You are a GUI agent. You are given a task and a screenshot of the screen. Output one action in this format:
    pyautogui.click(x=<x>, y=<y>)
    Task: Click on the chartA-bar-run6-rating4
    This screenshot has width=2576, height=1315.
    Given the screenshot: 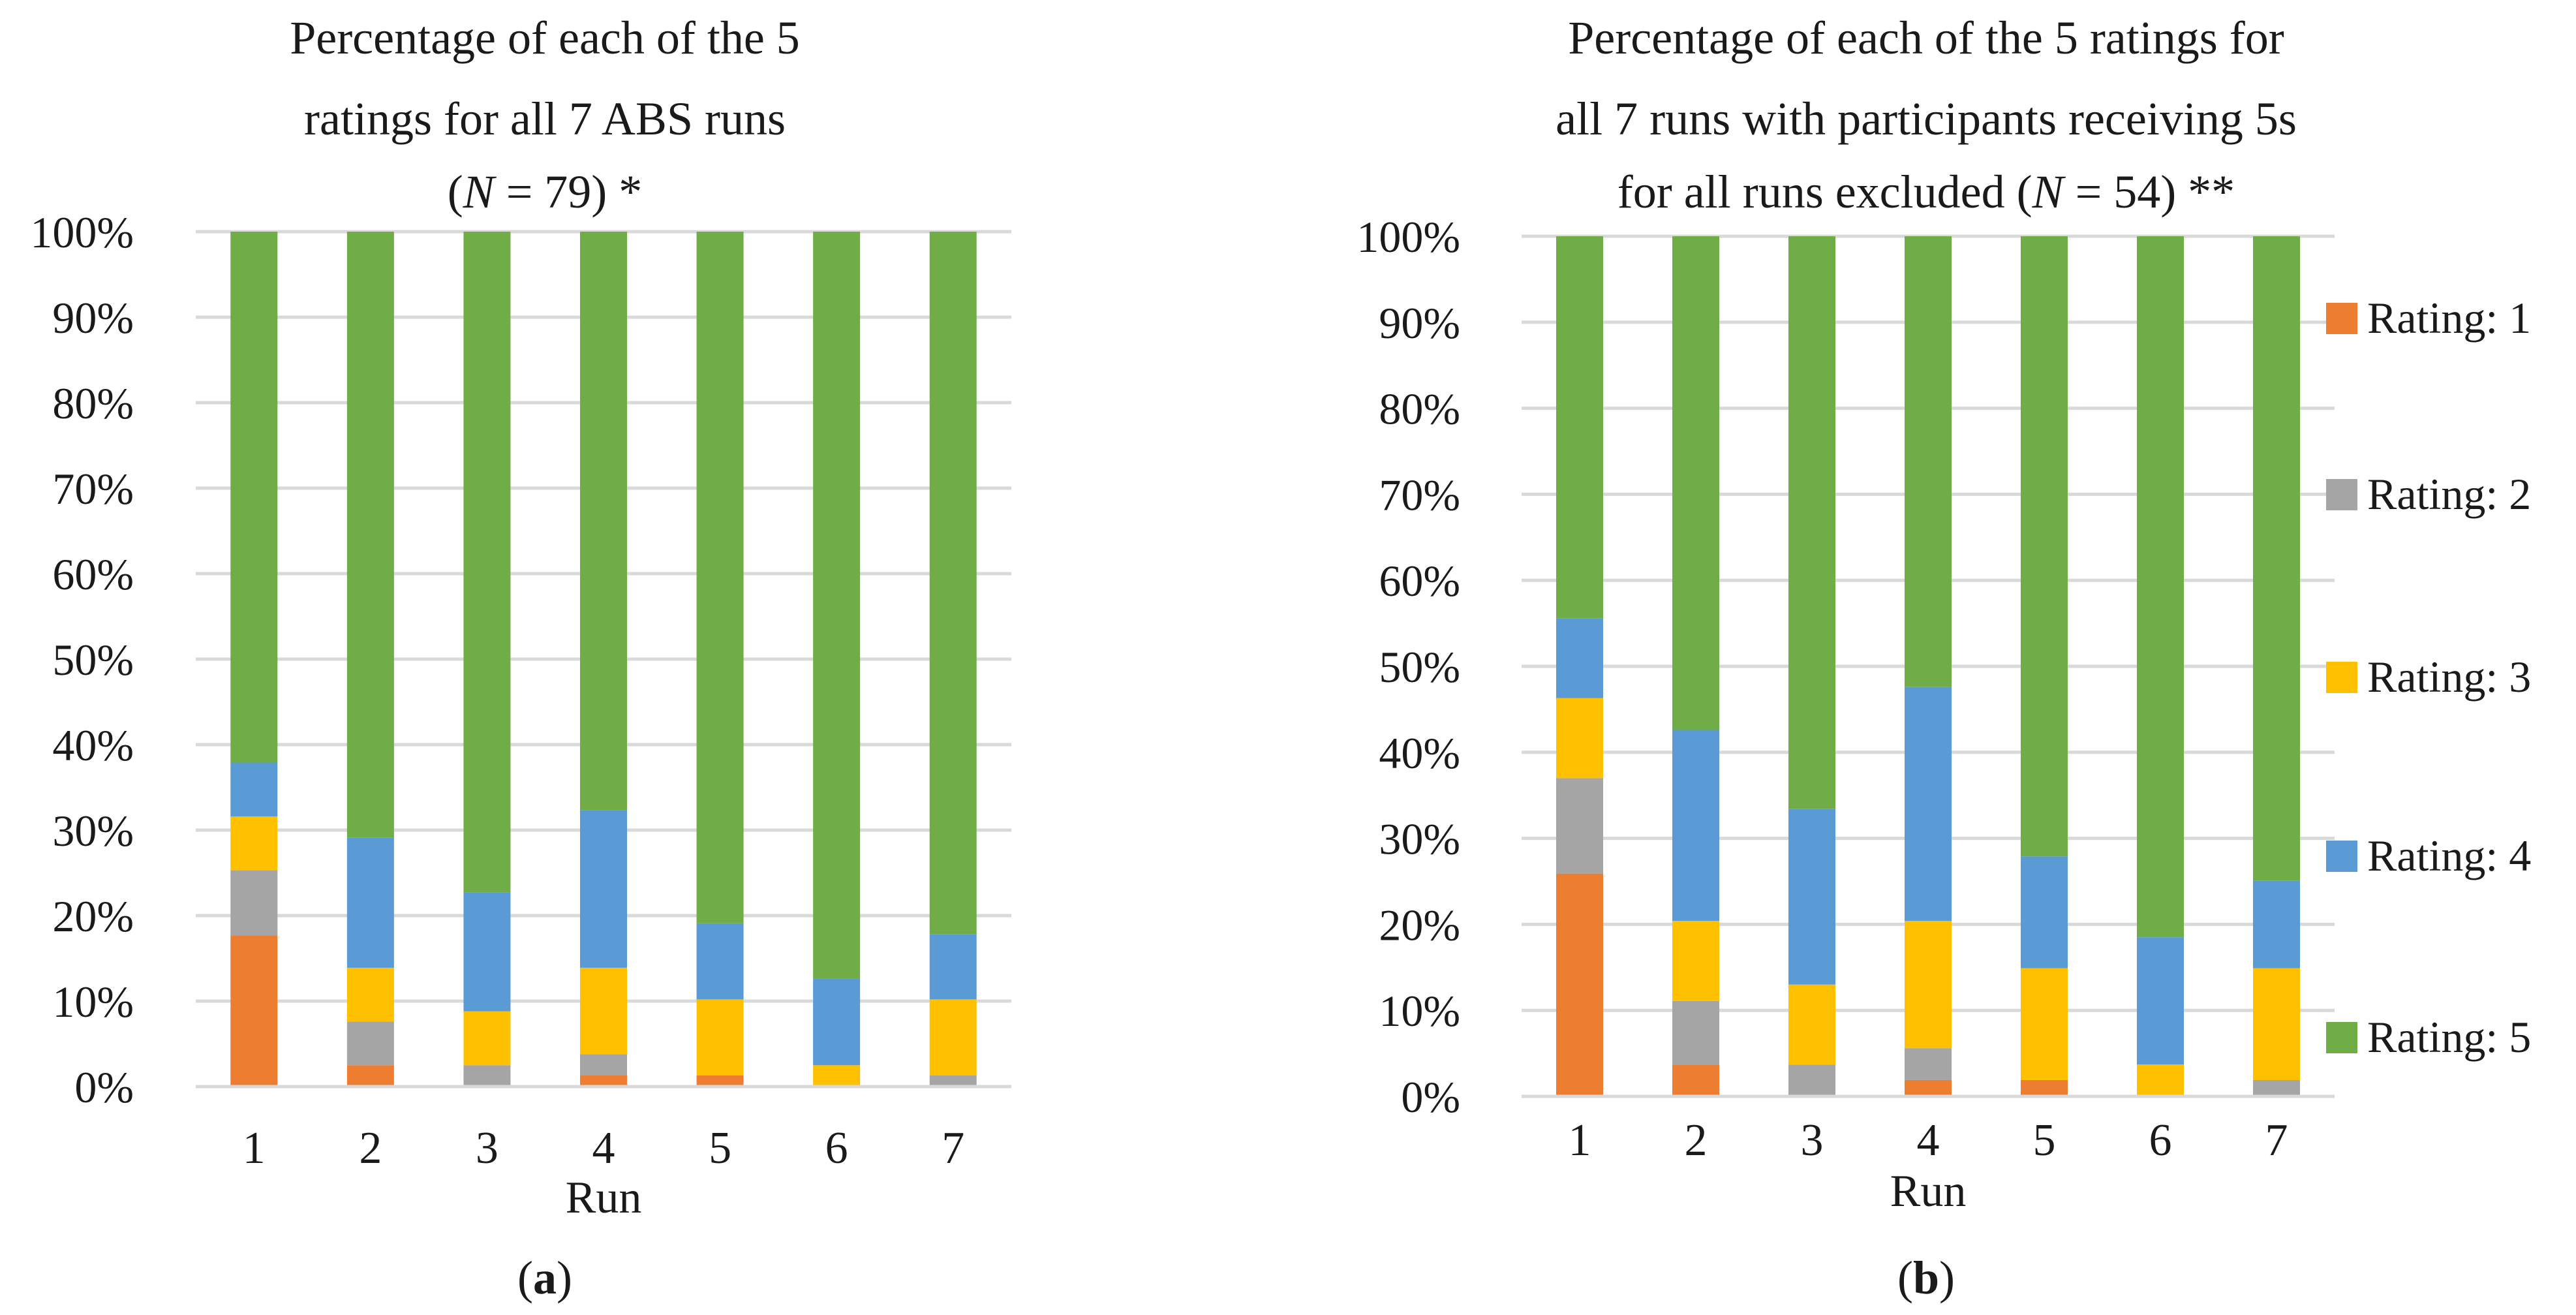 What is the action you would take?
    pyautogui.click(x=837, y=1022)
    